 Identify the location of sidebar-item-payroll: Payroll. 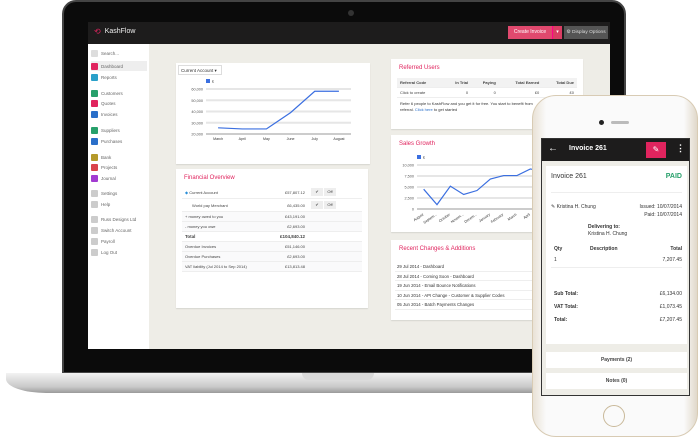
(119, 241).